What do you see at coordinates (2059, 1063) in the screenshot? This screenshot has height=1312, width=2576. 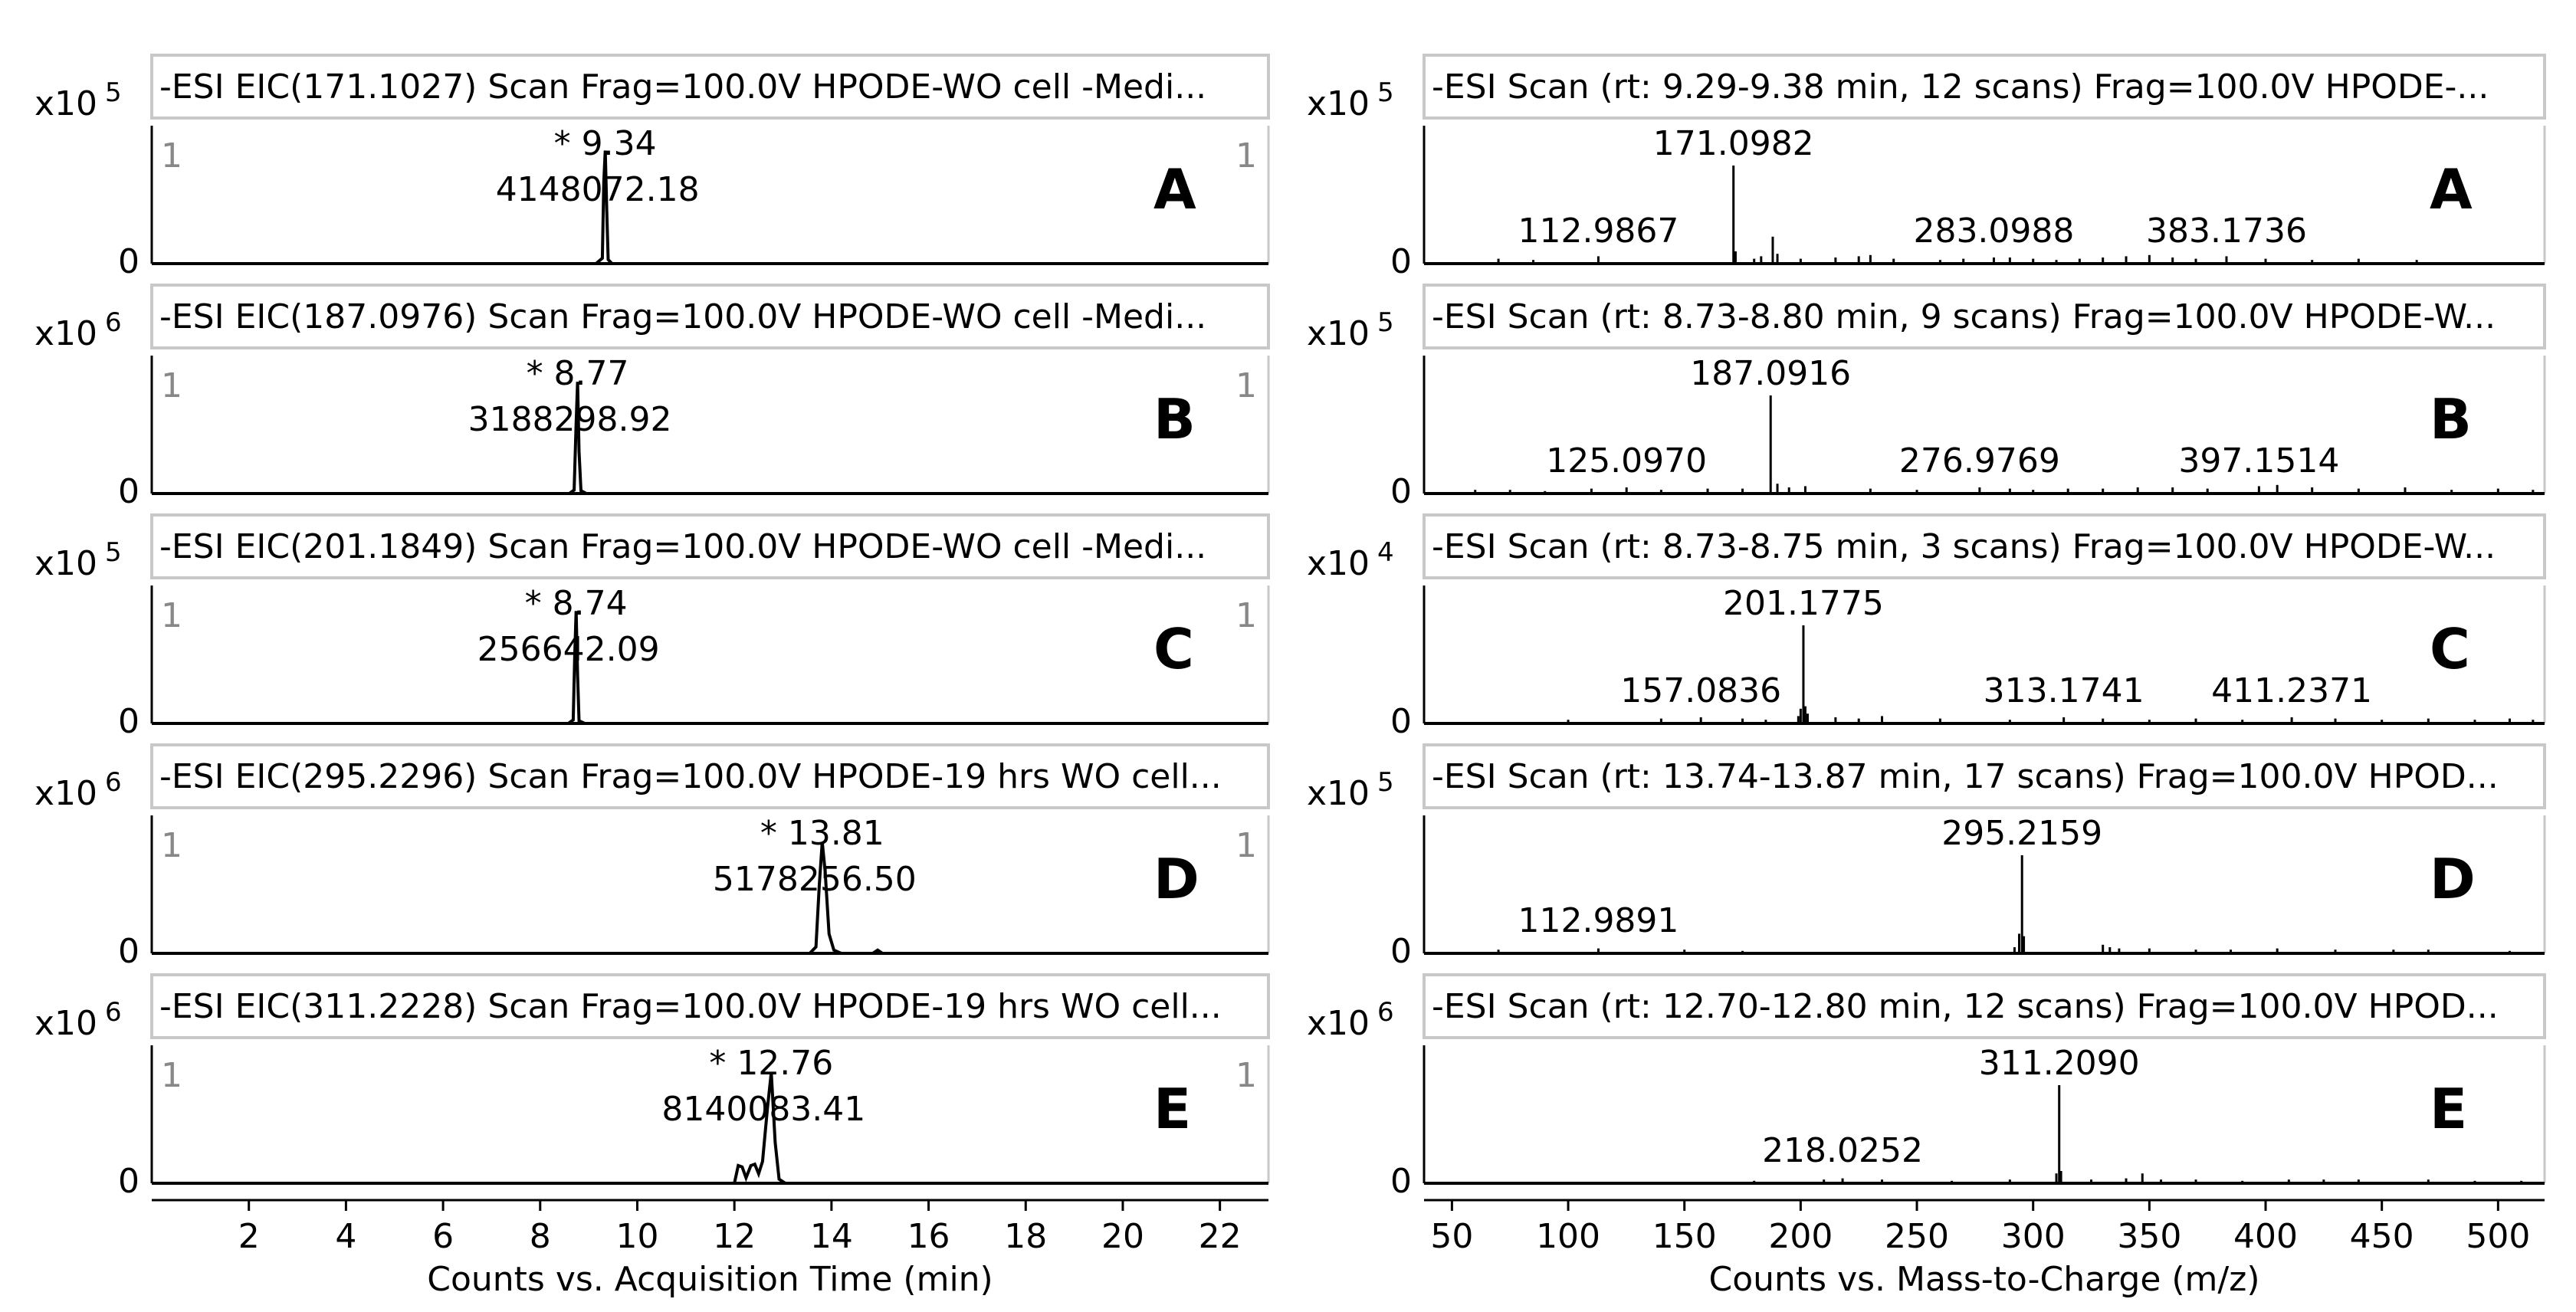 I see `spectrum-peak-label: 311.2090` at bounding box center [2059, 1063].